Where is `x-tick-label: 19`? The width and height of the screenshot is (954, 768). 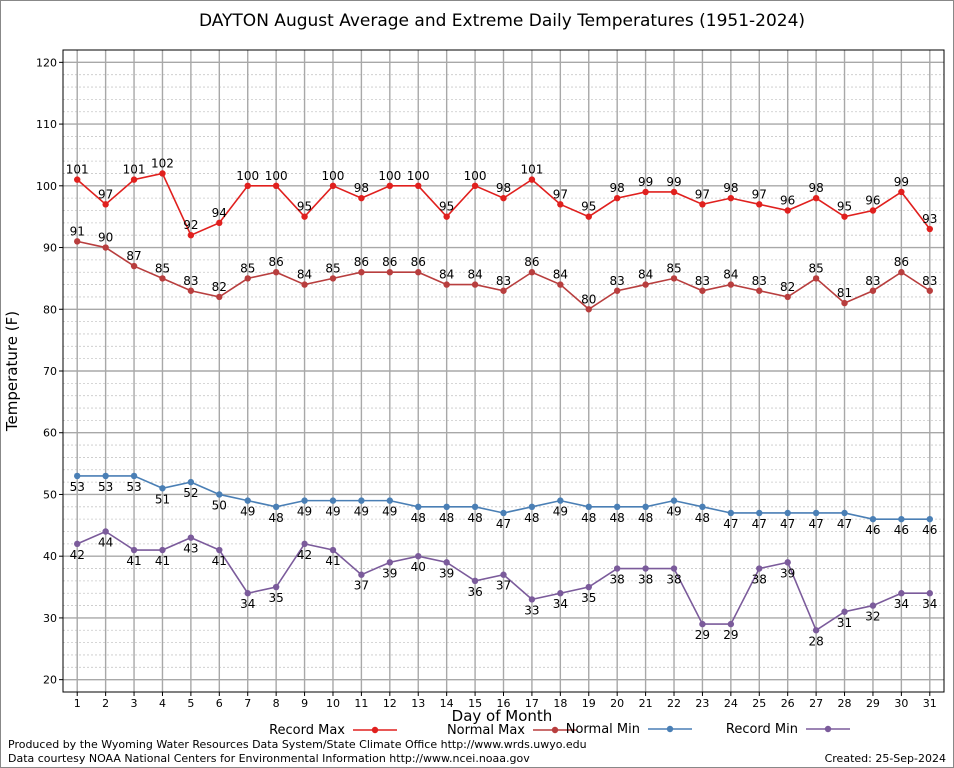 x-tick-label: 19 is located at coordinates (589, 703).